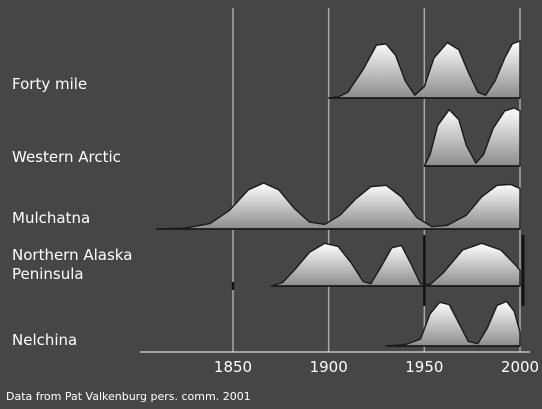 The width and height of the screenshot is (542, 409). I want to click on x-tick-1950: 1950, so click(424, 367).